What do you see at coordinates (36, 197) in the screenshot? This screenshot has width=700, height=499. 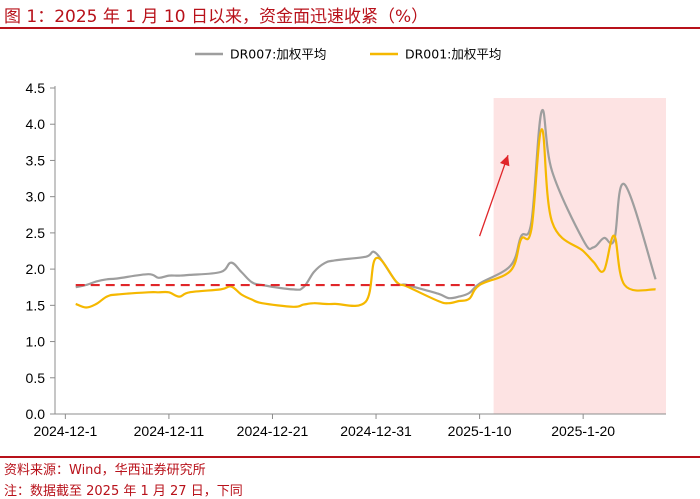 I see `y-tick-label: 3.0` at bounding box center [36, 197].